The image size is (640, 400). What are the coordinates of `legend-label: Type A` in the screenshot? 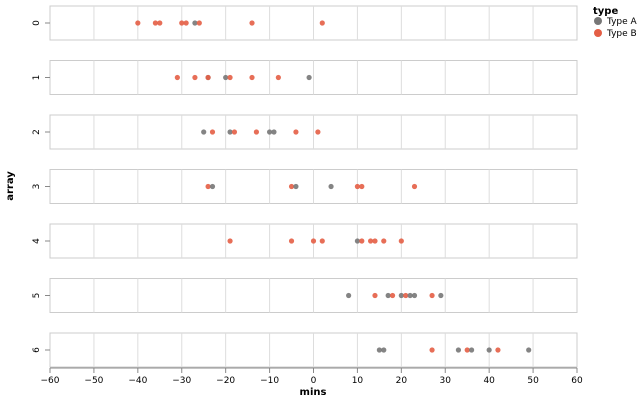 It's located at (622, 22).